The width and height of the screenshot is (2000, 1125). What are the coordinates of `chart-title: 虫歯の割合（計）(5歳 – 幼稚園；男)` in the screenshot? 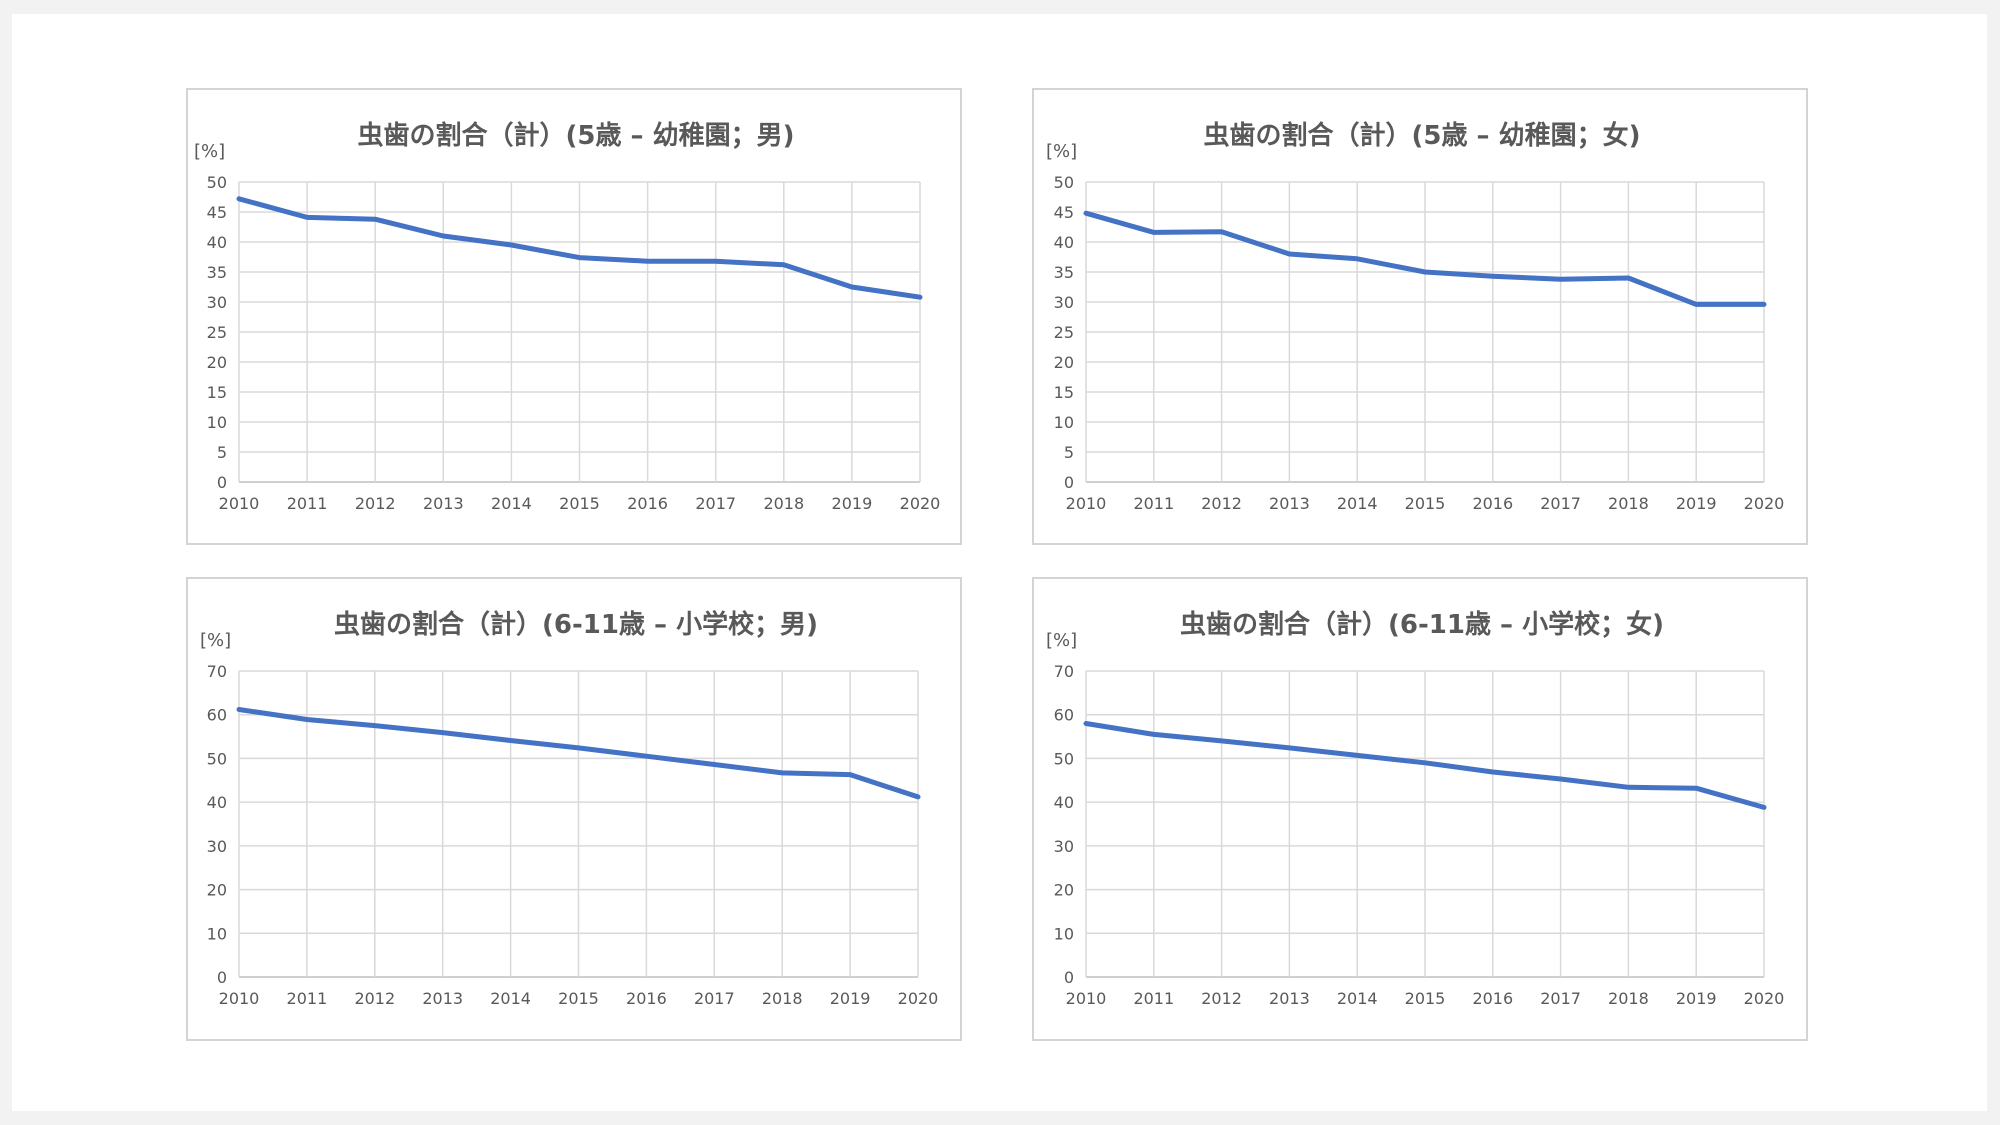 It's located at (576, 135).